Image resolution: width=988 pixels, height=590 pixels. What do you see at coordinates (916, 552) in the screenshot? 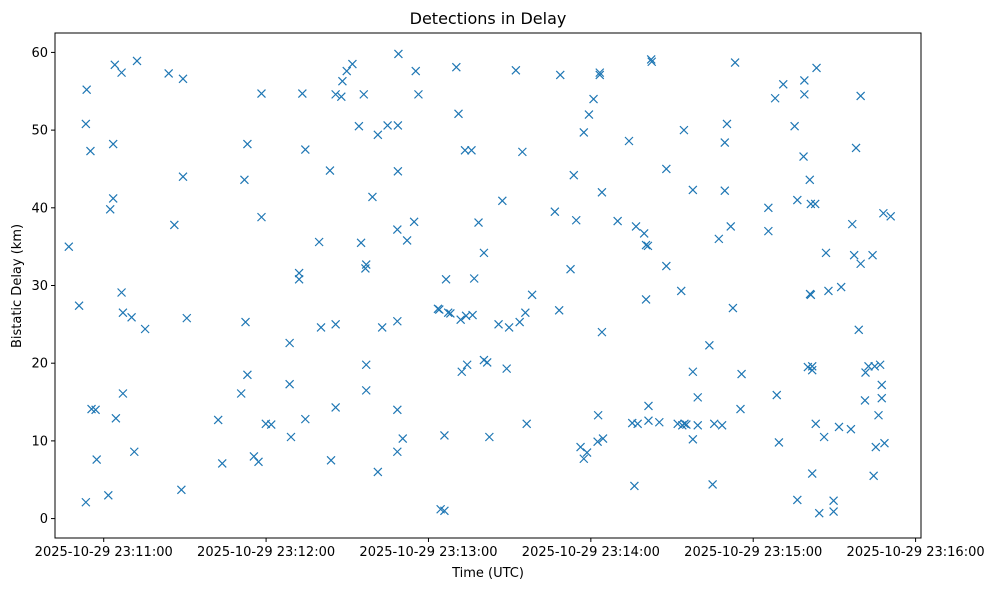
I see `x-tick-label: 2025-10-29 23:16:00` at bounding box center [916, 552].